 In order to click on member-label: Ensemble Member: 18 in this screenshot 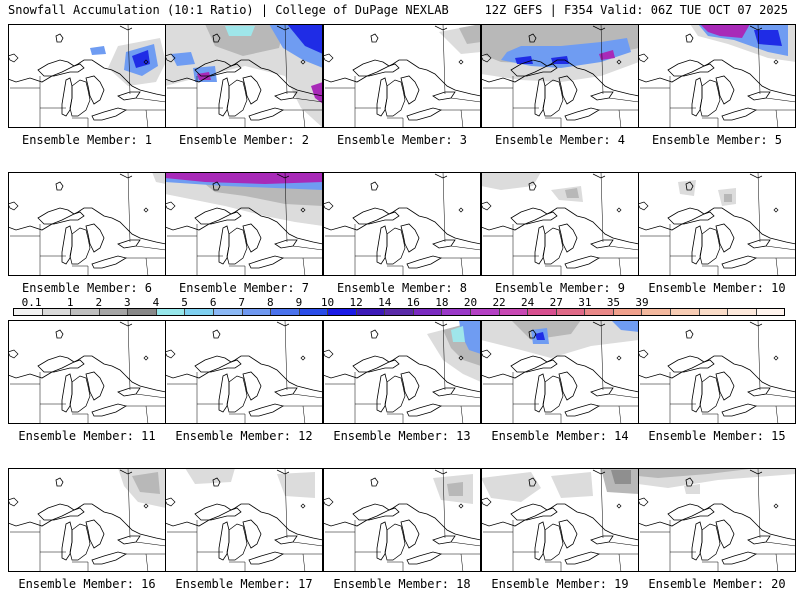, I will do `click(402, 584)`.